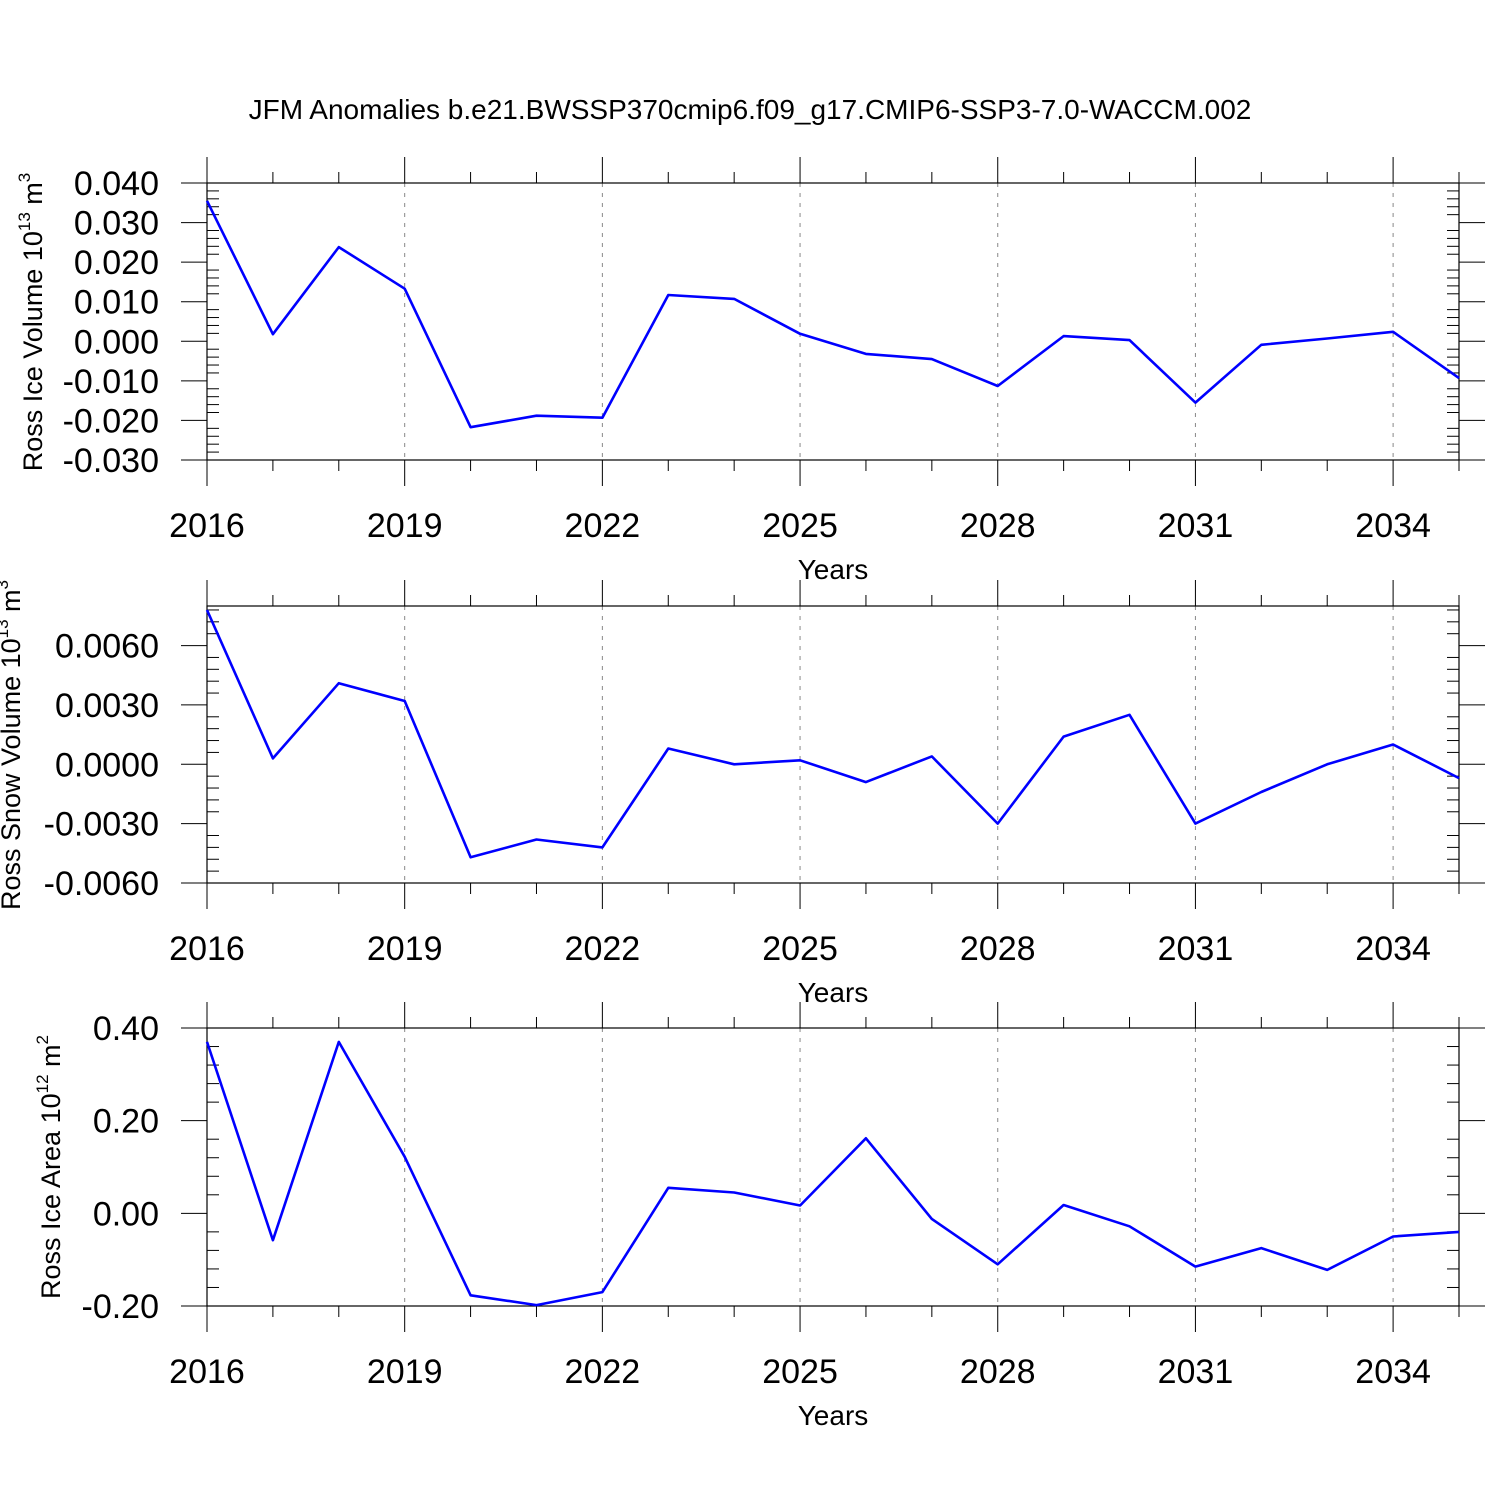  Describe the element at coordinates (126, 1122) in the screenshot. I see `y-tick-label: 0.20` at that location.